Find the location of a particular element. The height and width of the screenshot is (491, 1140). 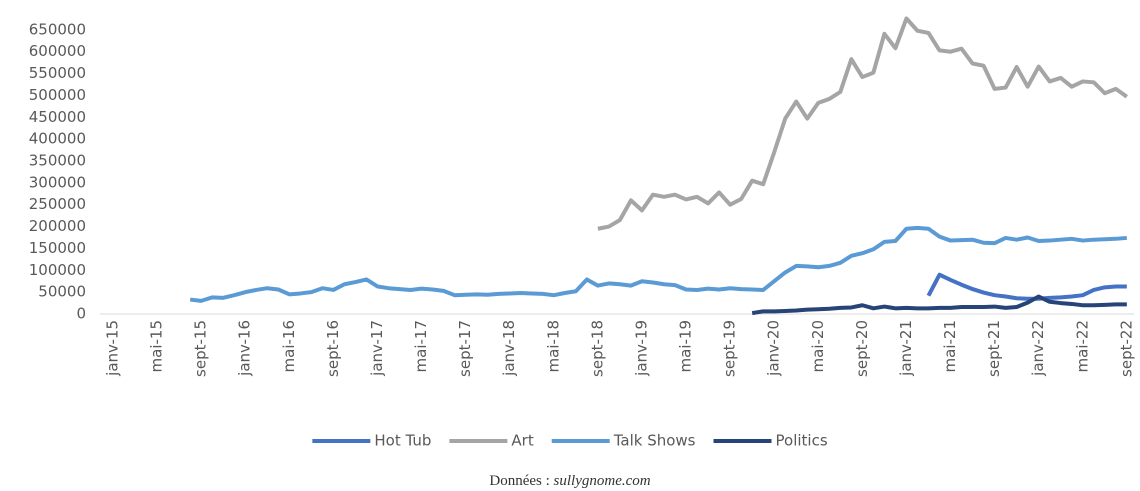

y-tick-label: 400000 is located at coordinates (57, 139).